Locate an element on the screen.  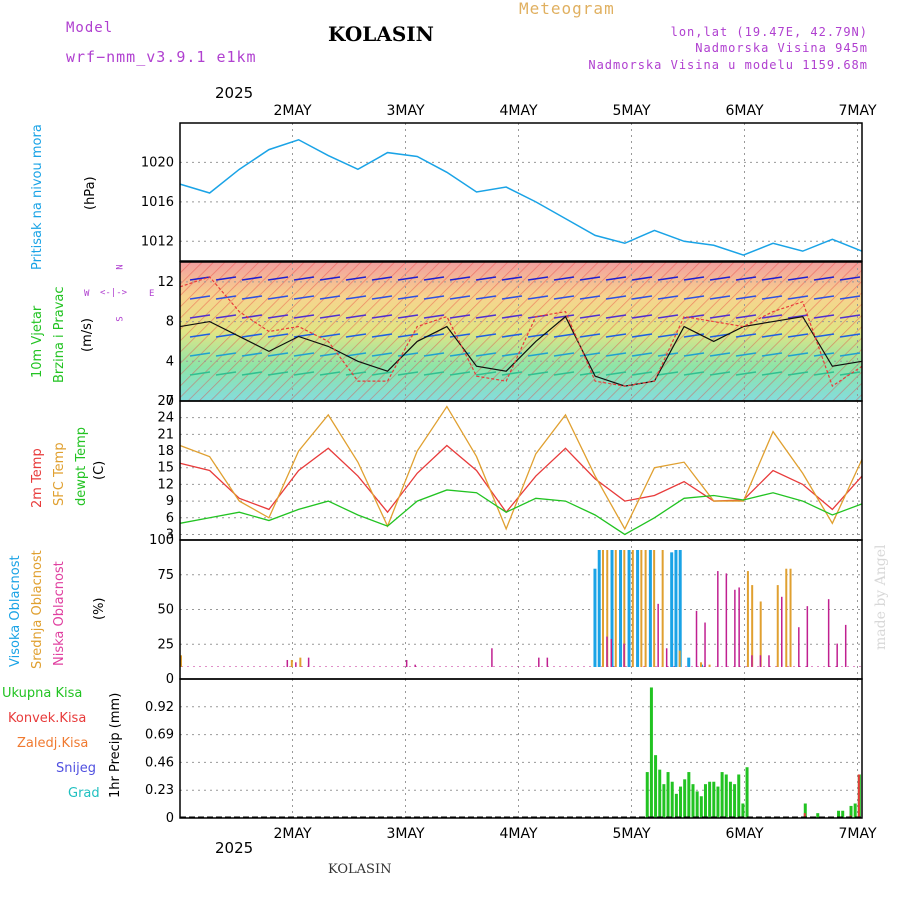
date-tick-top: 7MAY is located at coordinates (857, 111).